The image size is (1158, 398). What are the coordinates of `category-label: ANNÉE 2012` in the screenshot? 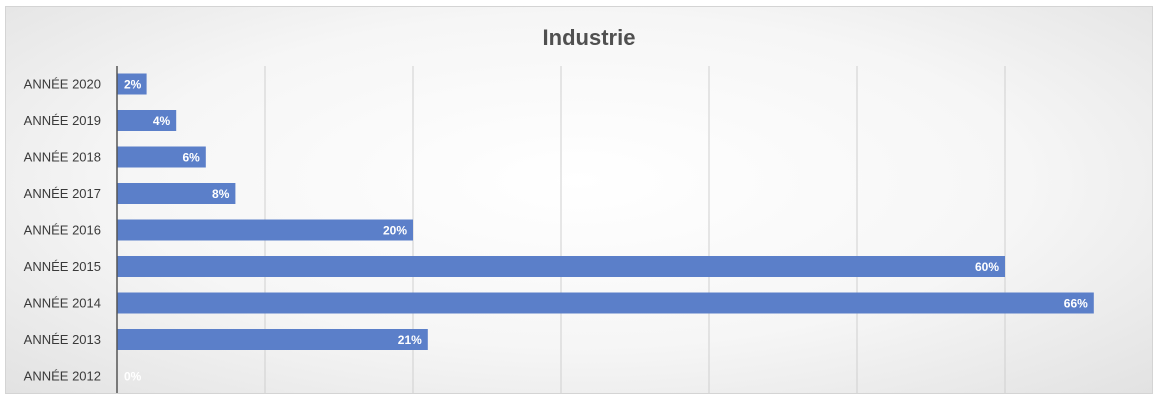 It's located at (62, 376).